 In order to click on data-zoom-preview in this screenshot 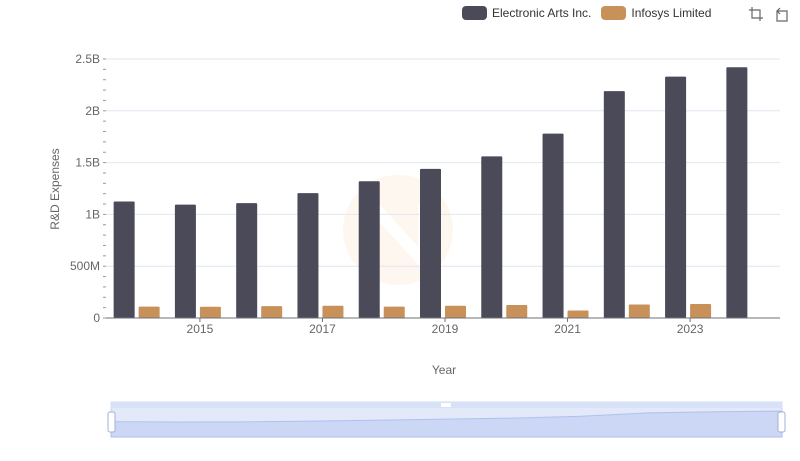, I will do `click(446, 424)`.